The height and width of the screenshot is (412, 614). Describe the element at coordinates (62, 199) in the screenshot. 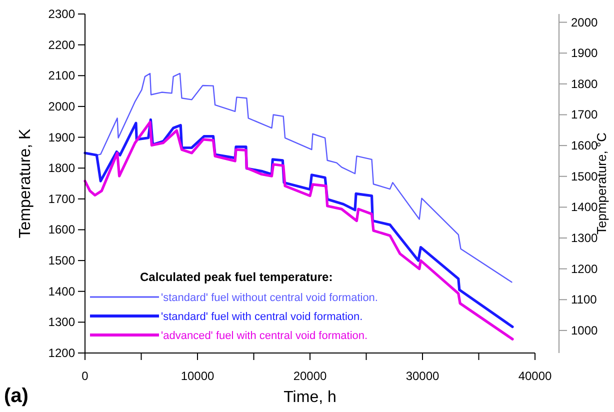

I see `y-tick-label: 1700` at that location.